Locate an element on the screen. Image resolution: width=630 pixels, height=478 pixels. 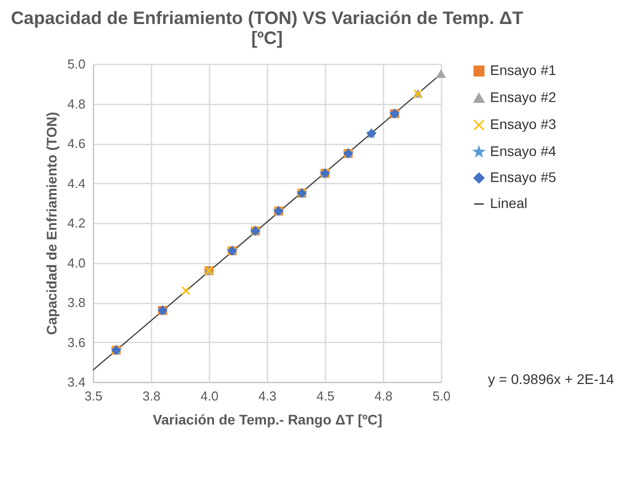
x-tick-label: 5.0 is located at coordinates (441, 396).